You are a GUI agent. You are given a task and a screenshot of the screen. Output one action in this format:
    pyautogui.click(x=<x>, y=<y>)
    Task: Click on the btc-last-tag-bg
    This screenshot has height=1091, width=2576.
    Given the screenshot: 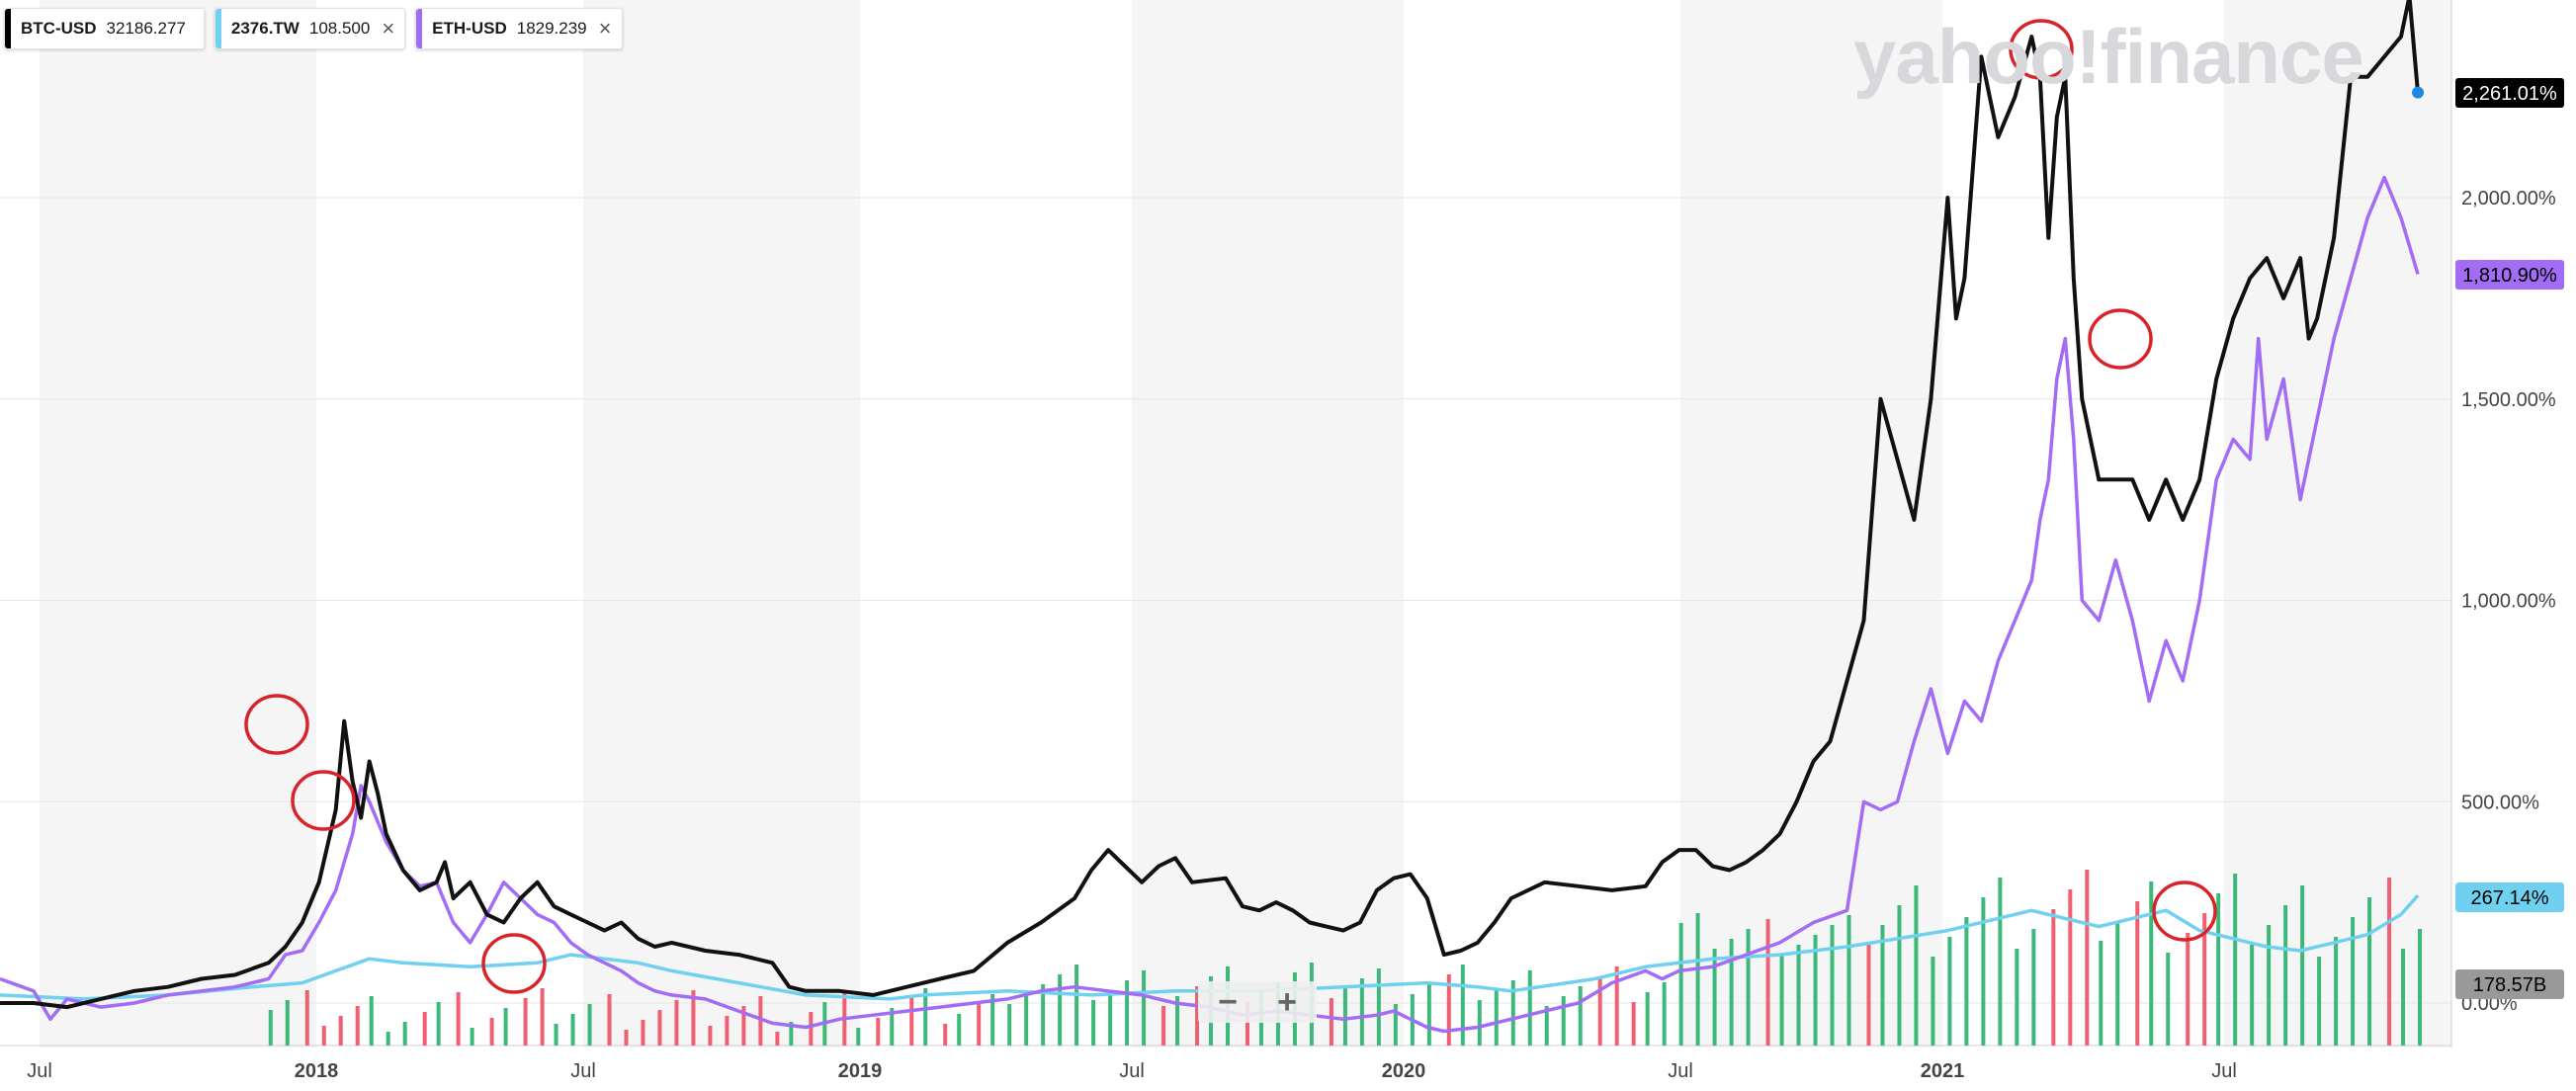 What is the action you would take?
    pyautogui.click(x=2509, y=93)
    